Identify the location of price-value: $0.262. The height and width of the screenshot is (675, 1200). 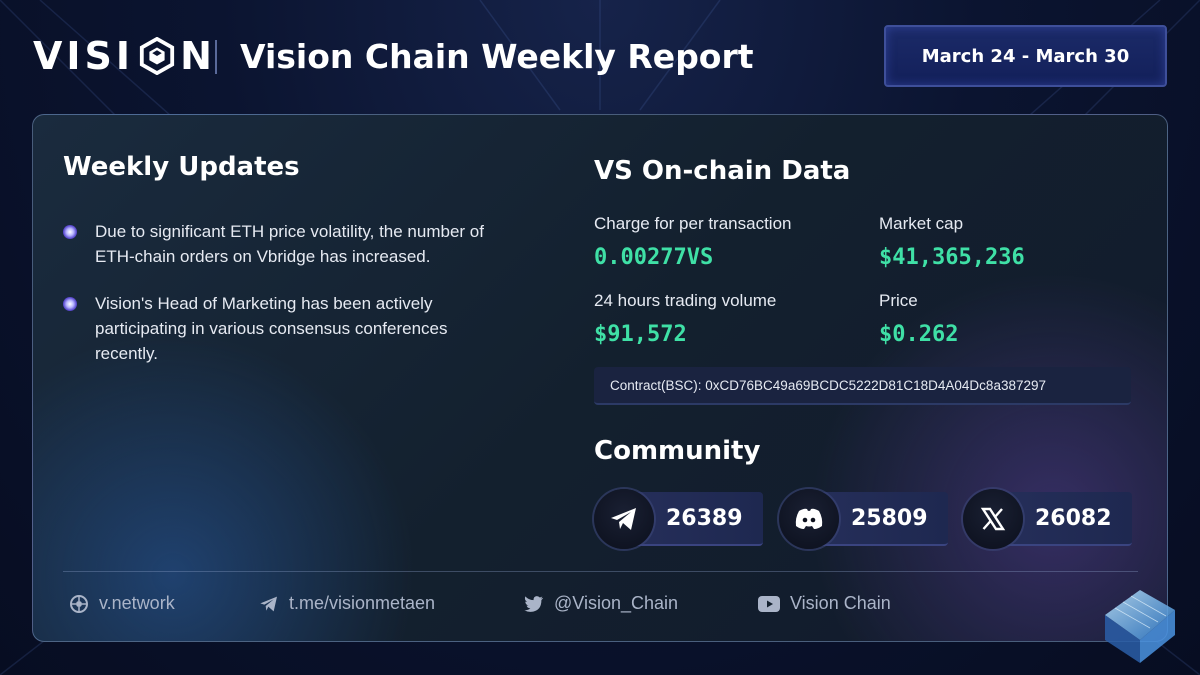
(919, 334).